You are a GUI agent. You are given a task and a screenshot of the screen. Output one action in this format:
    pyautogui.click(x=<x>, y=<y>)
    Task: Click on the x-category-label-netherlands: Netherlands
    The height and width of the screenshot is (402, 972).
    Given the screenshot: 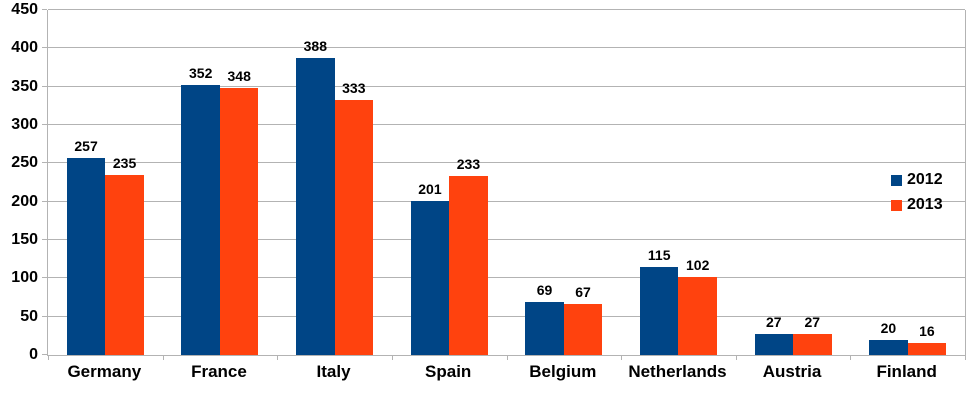 What is the action you would take?
    pyautogui.click(x=677, y=371)
    